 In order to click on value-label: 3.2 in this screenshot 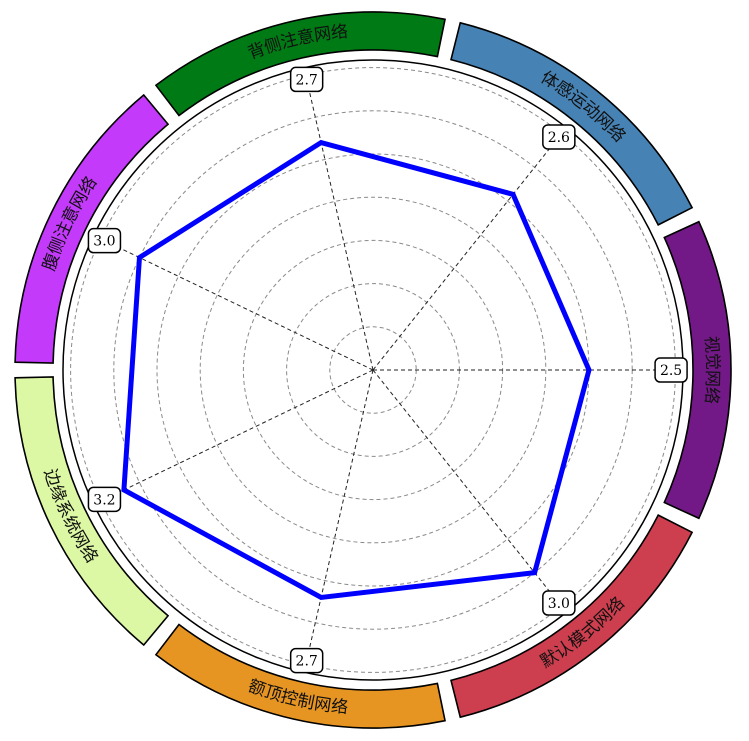, I will do `click(104, 499)`.